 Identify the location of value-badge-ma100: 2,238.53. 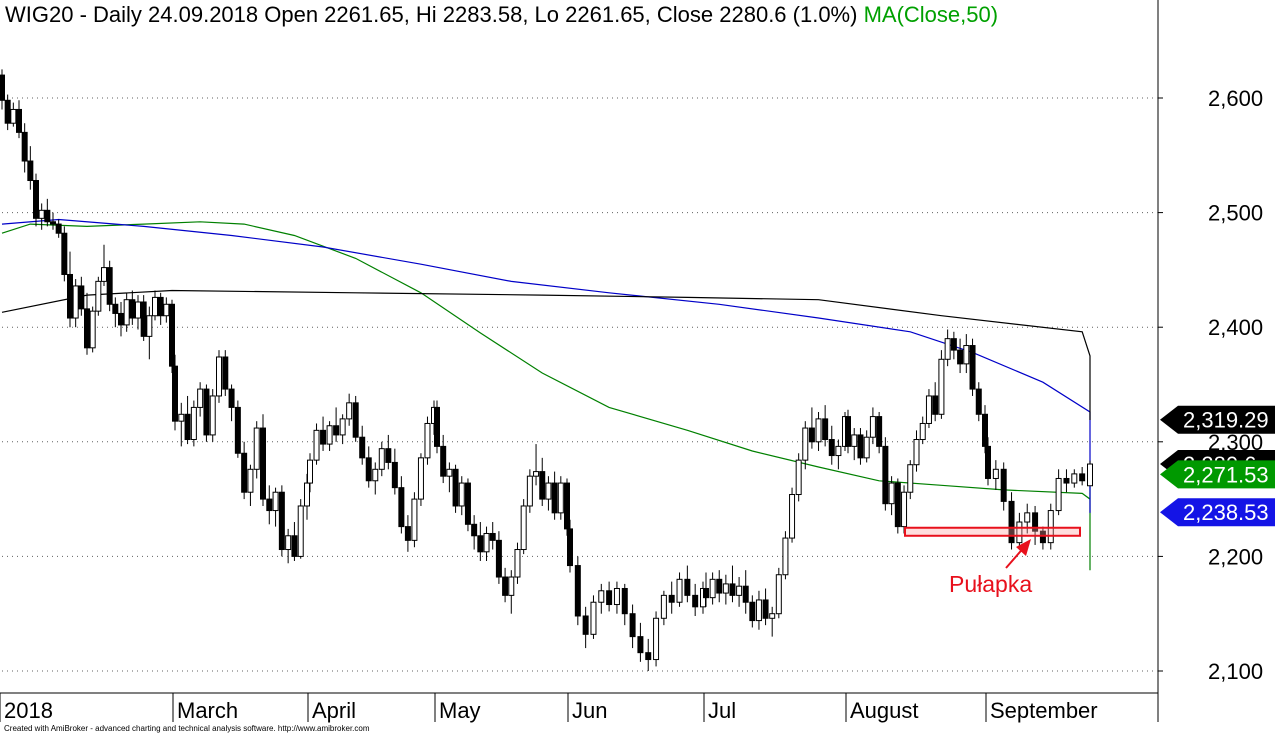
(1217, 512).